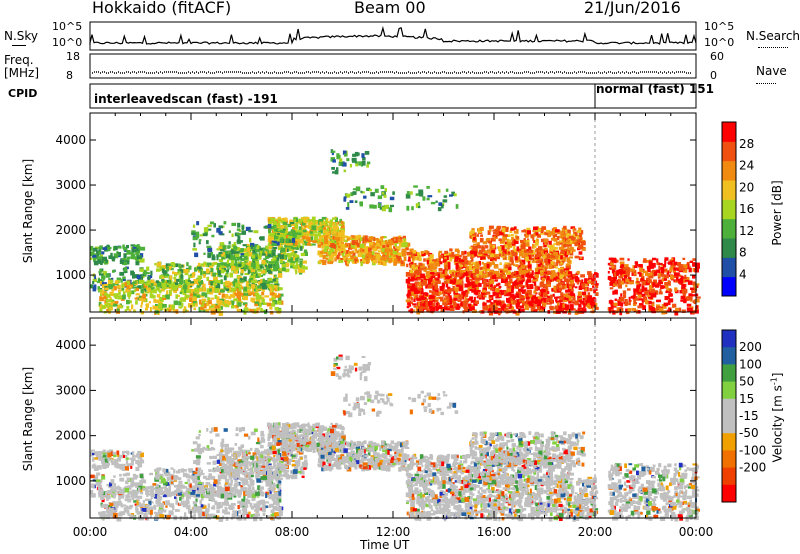 This screenshot has width=800, height=554. I want to click on nsearch-label-dots, so click(773, 47).